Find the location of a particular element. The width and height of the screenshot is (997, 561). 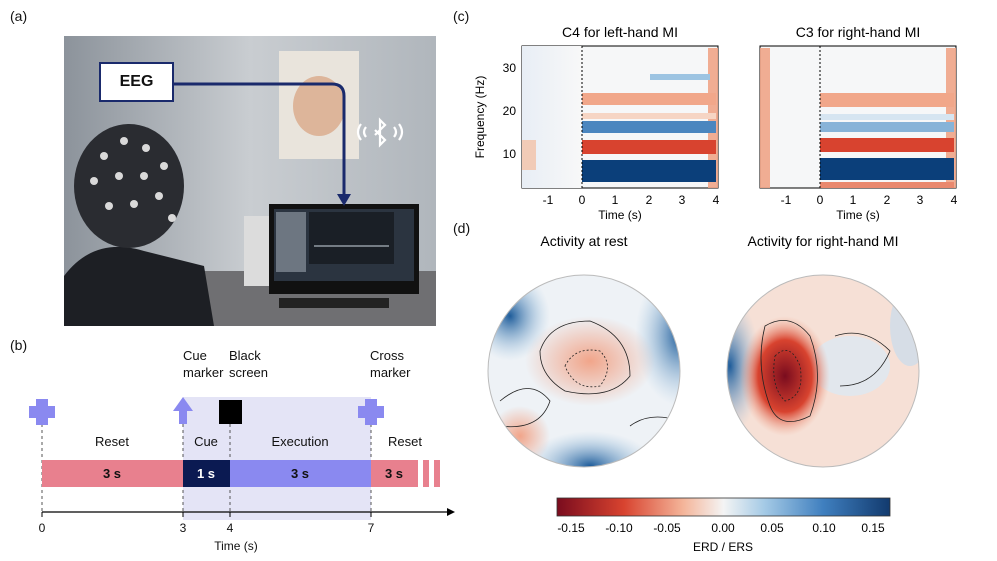

xlabel-left: Time (s) is located at coordinates (620, 215).